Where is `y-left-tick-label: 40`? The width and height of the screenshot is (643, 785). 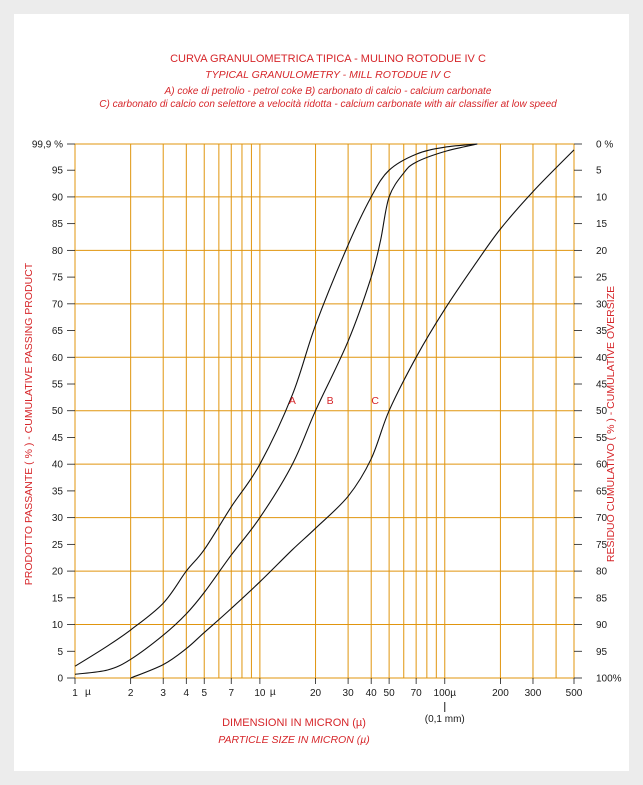 y-left-tick-label: 40 is located at coordinates (58, 465).